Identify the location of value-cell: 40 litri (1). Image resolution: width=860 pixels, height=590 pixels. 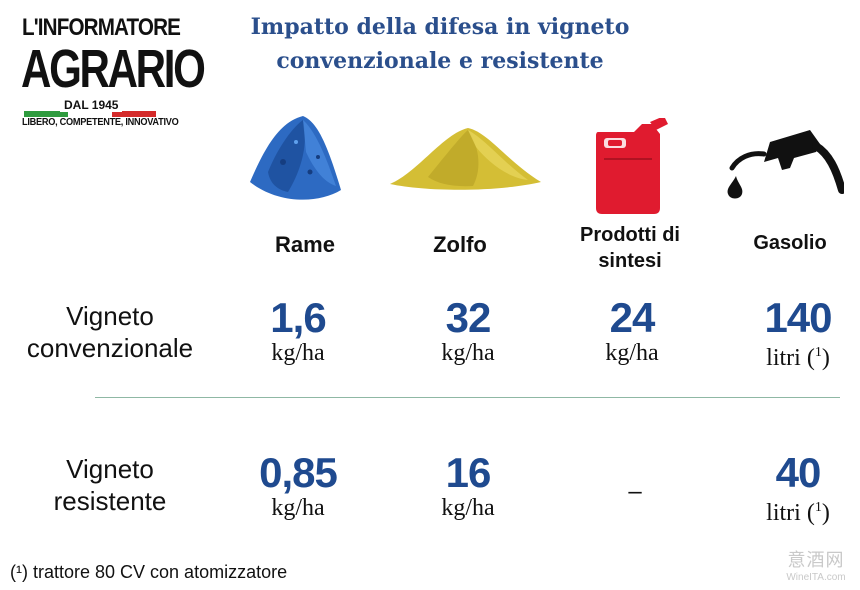
(794, 488).